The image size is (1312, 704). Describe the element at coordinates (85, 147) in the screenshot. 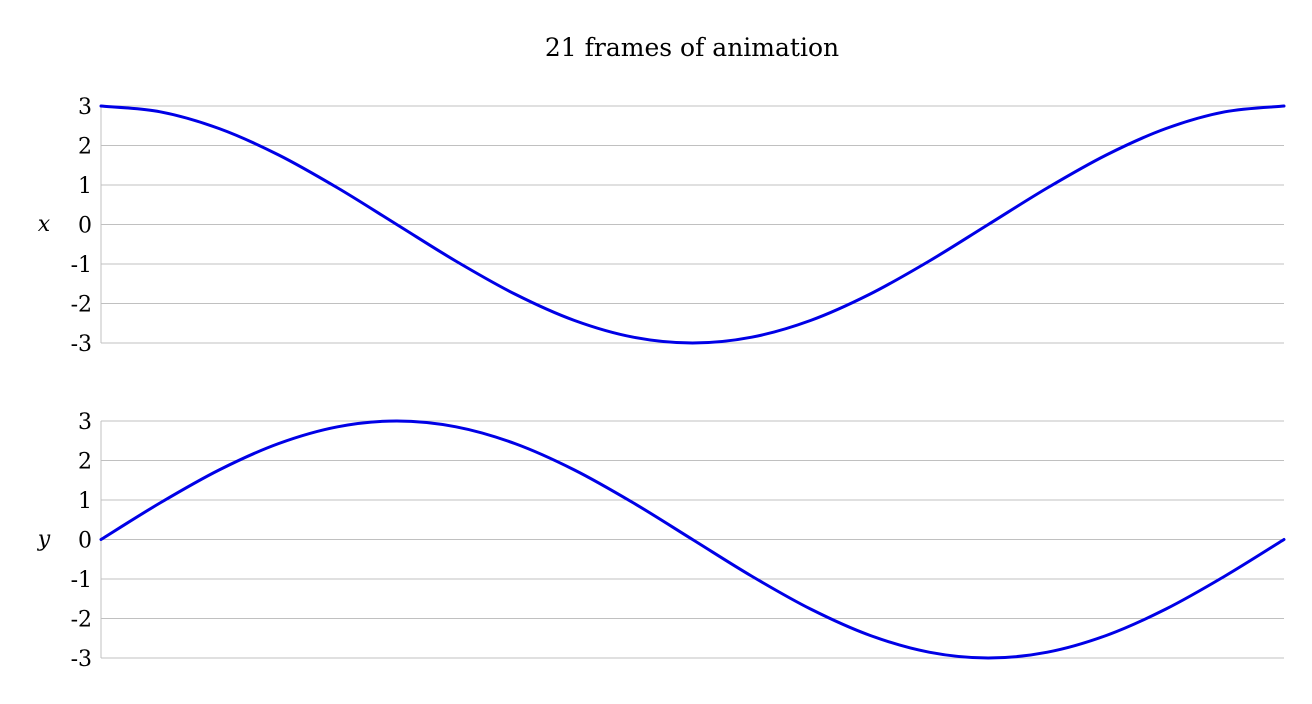

I see `ytick-label-x-1: 2` at that location.